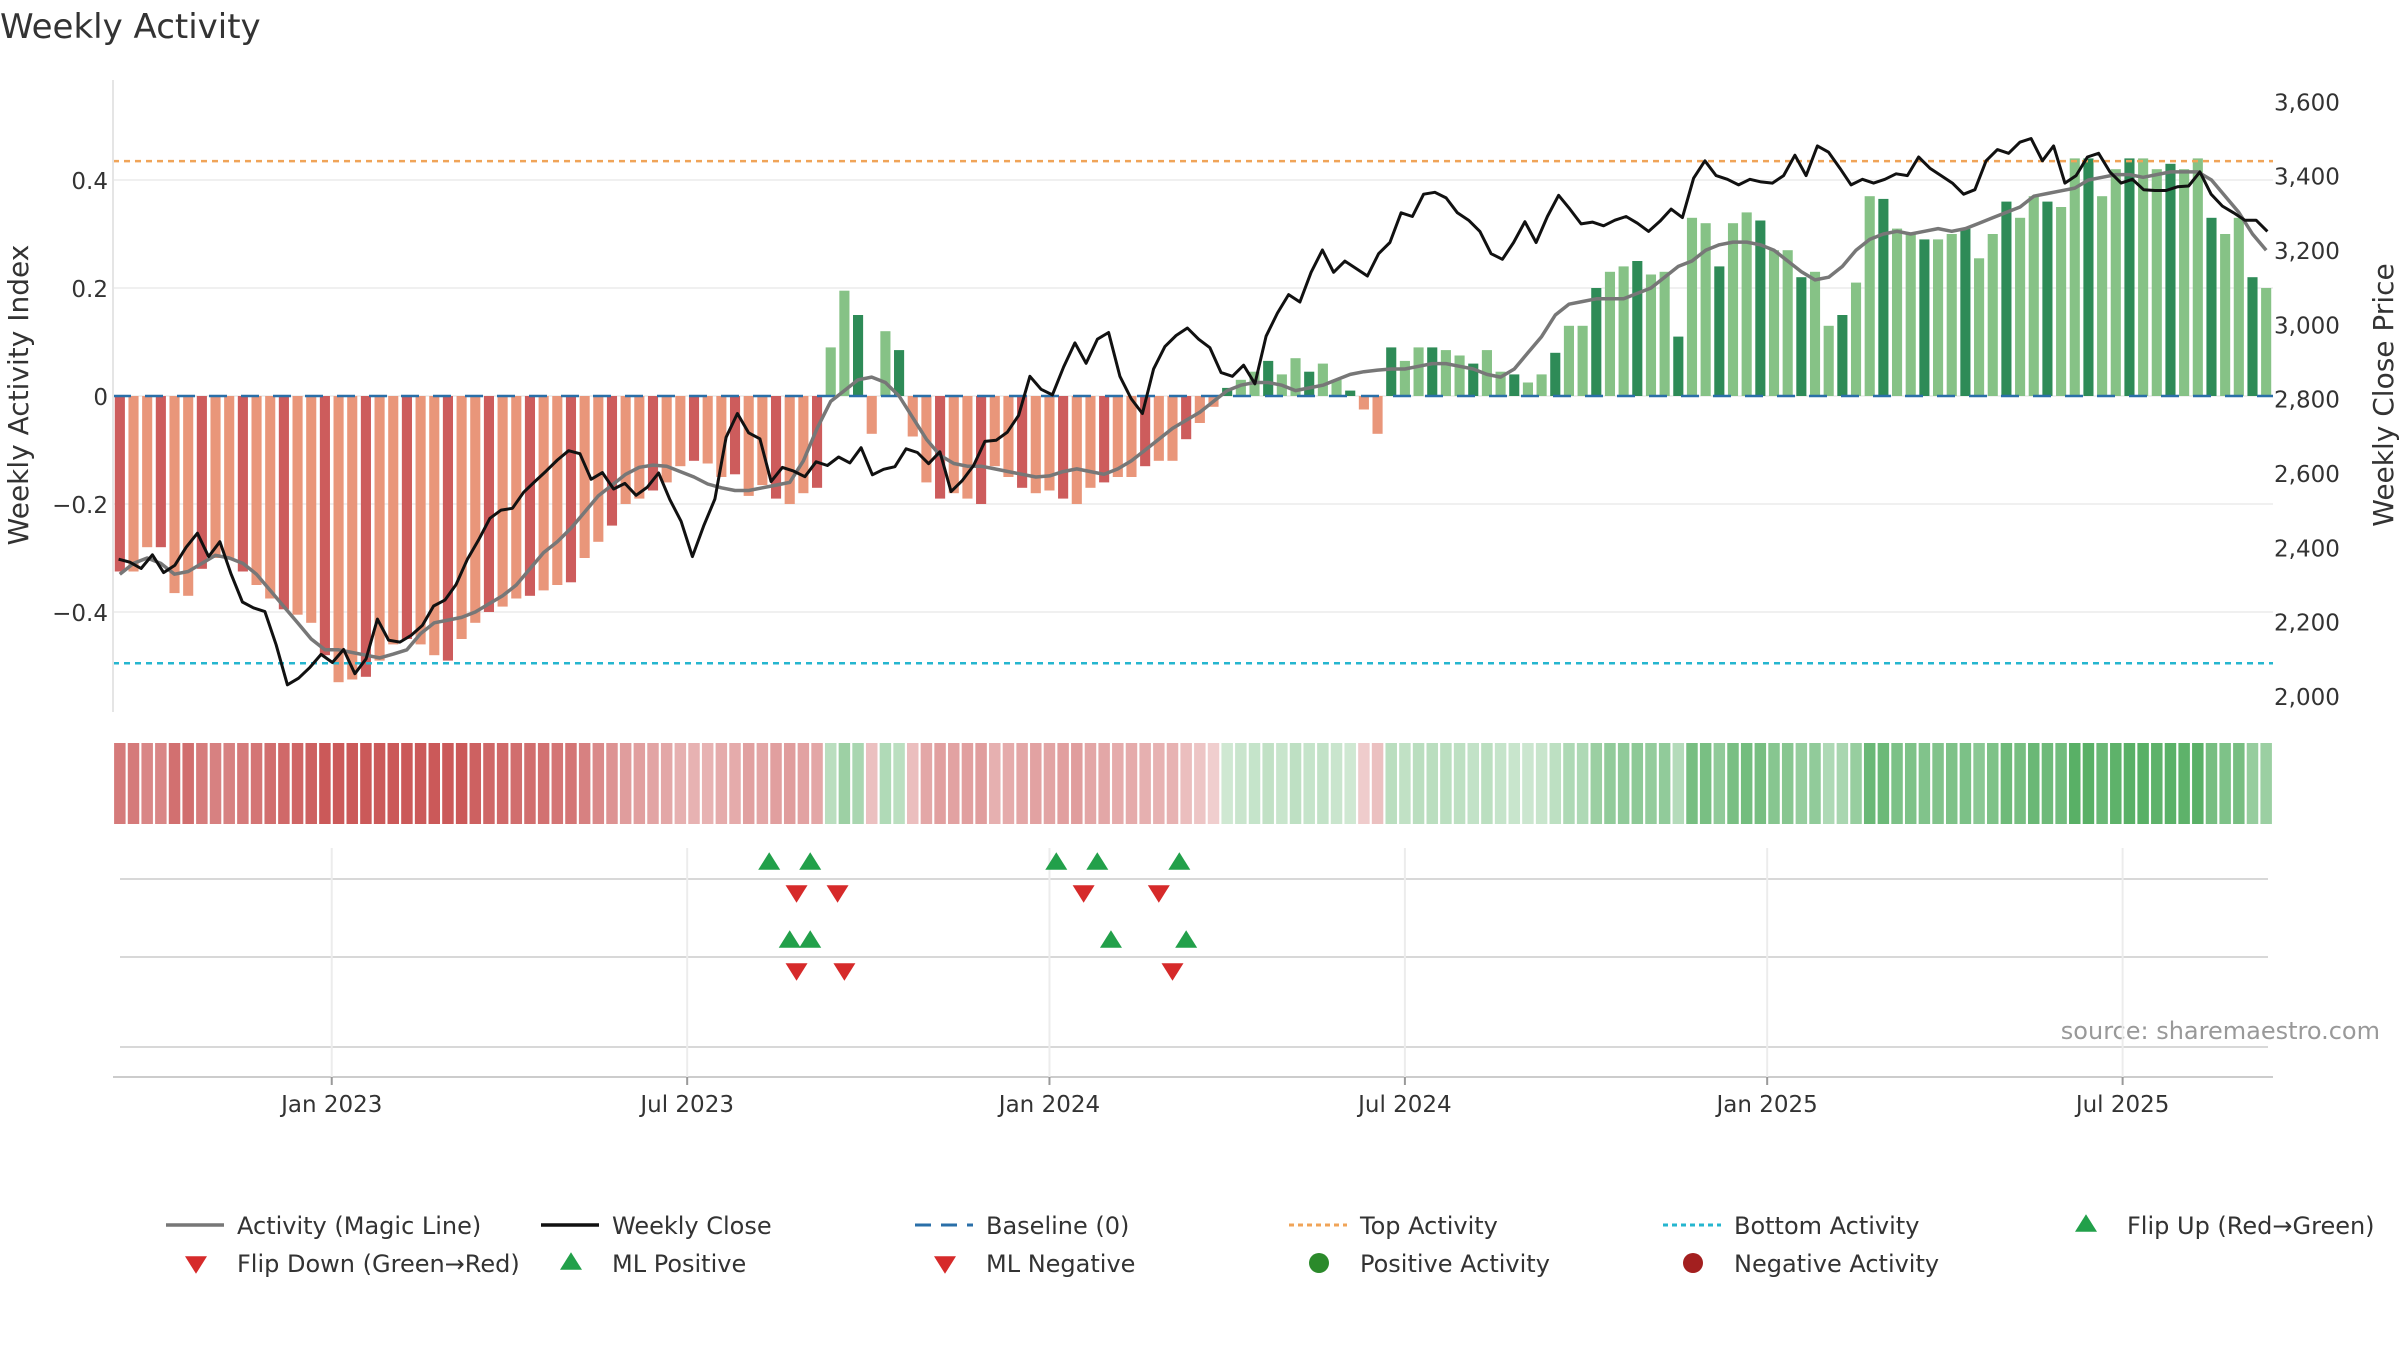  Describe the element at coordinates (2307, 103) in the screenshot. I see `y2-tick-label: 3,600` at that location.